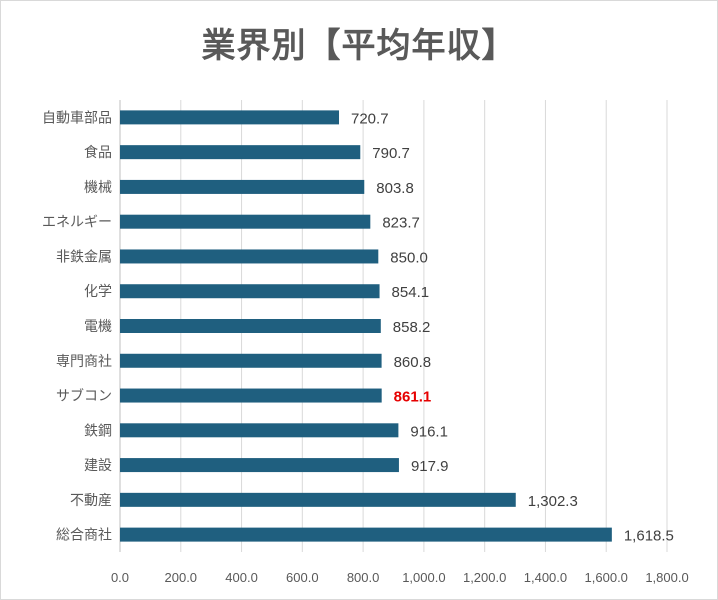  What do you see at coordinates (91, 501) in the screenshot?
I see `category-label: 不動産` at bounding box center [91, 501].